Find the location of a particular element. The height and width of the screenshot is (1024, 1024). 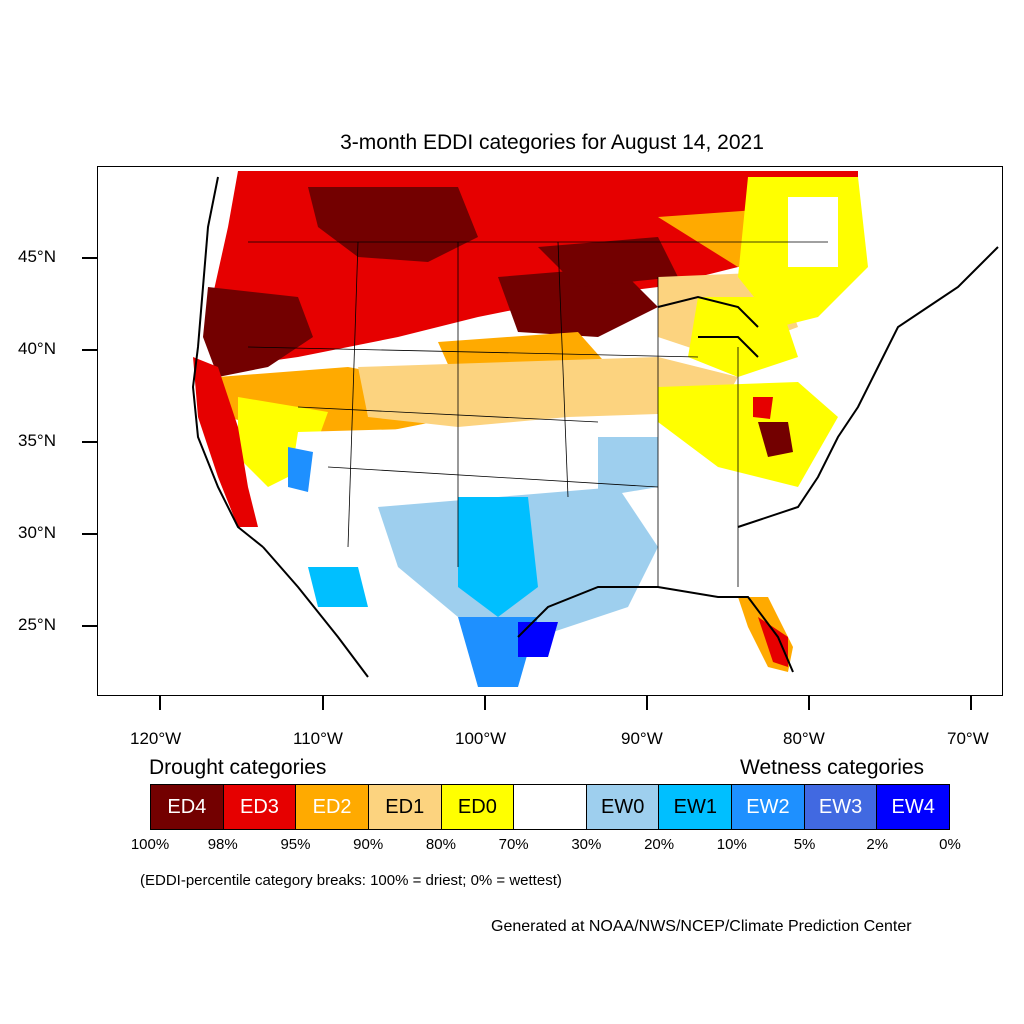

legend-cell-ew3: EW3 is located at coordinates (841, 807).